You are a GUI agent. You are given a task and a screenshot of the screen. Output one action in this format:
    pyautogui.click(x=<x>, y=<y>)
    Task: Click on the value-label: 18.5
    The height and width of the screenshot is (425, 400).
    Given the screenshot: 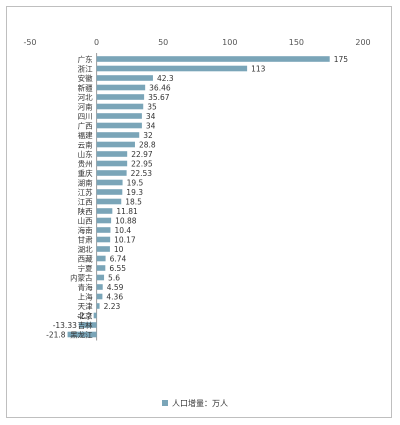 What is the action you would take?
    pyautogui.click(x=133, y=201)
    